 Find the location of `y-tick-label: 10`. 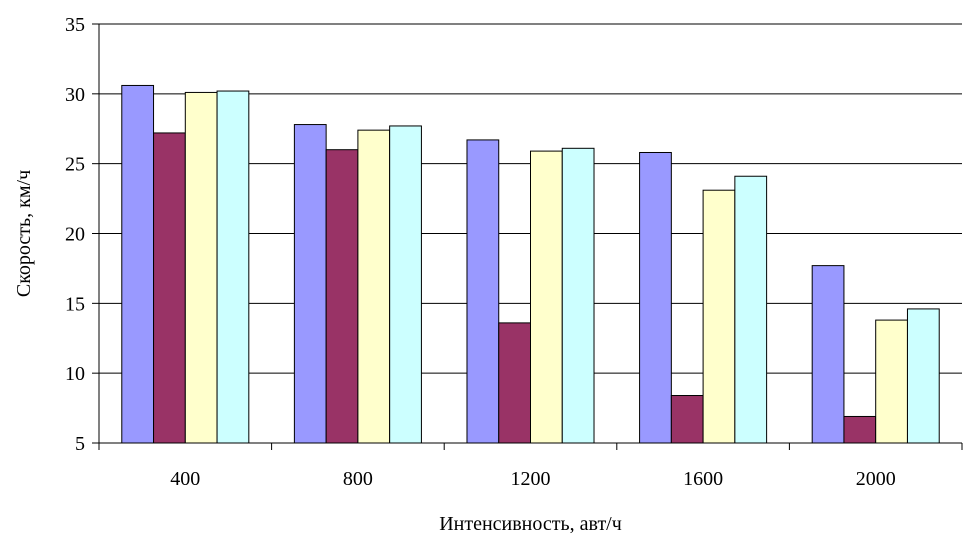

y-tick-label: 10 is located at coordinates (75, 374).